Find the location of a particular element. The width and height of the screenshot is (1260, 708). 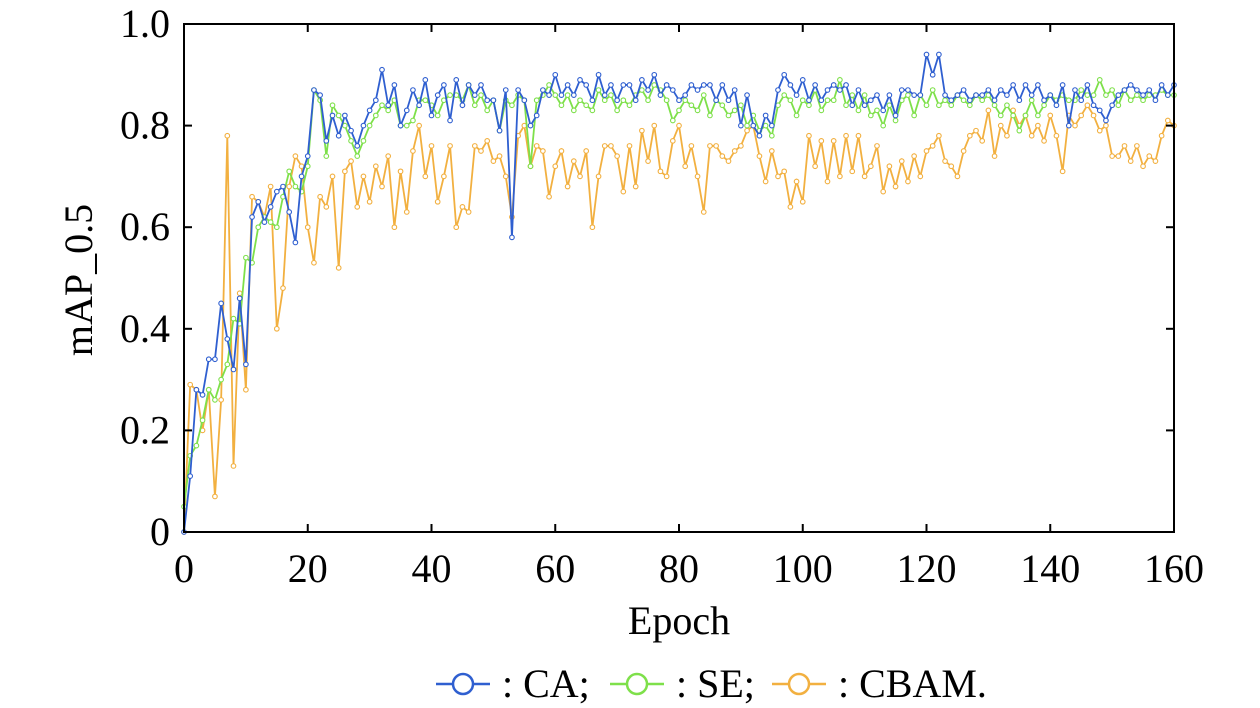

x-tick-label: 20 is located at coordinates (308, 568).